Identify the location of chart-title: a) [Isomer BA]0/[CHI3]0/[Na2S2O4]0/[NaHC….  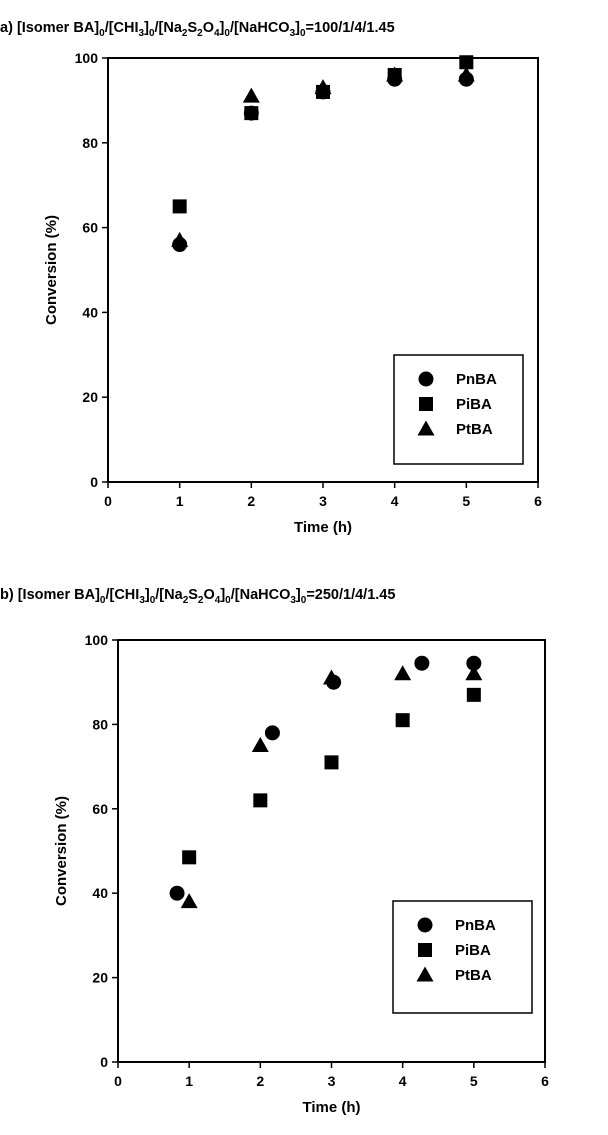
(304, 29).